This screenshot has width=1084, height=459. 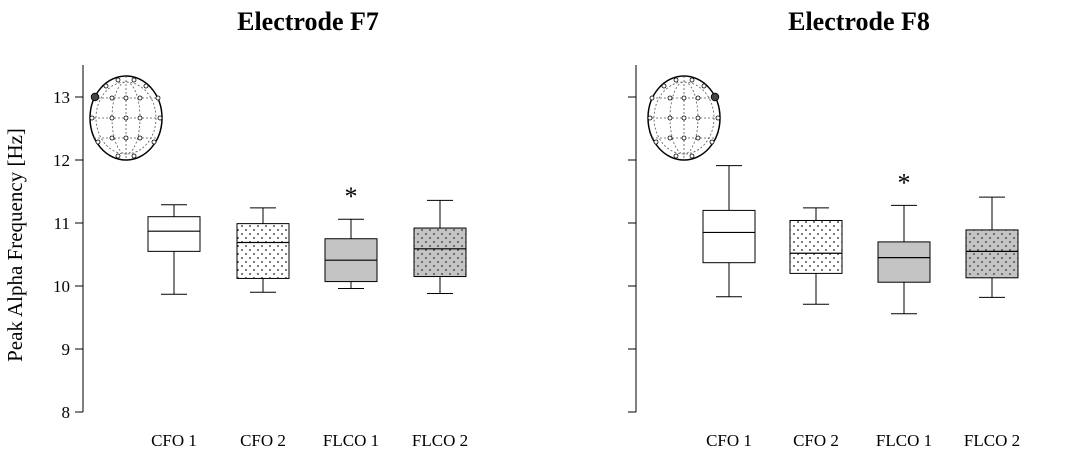 What do you see at coordinates (308, 21) in the screenshot?
I see `panel-title: Electrode F7` at bounding box center [308, 21].